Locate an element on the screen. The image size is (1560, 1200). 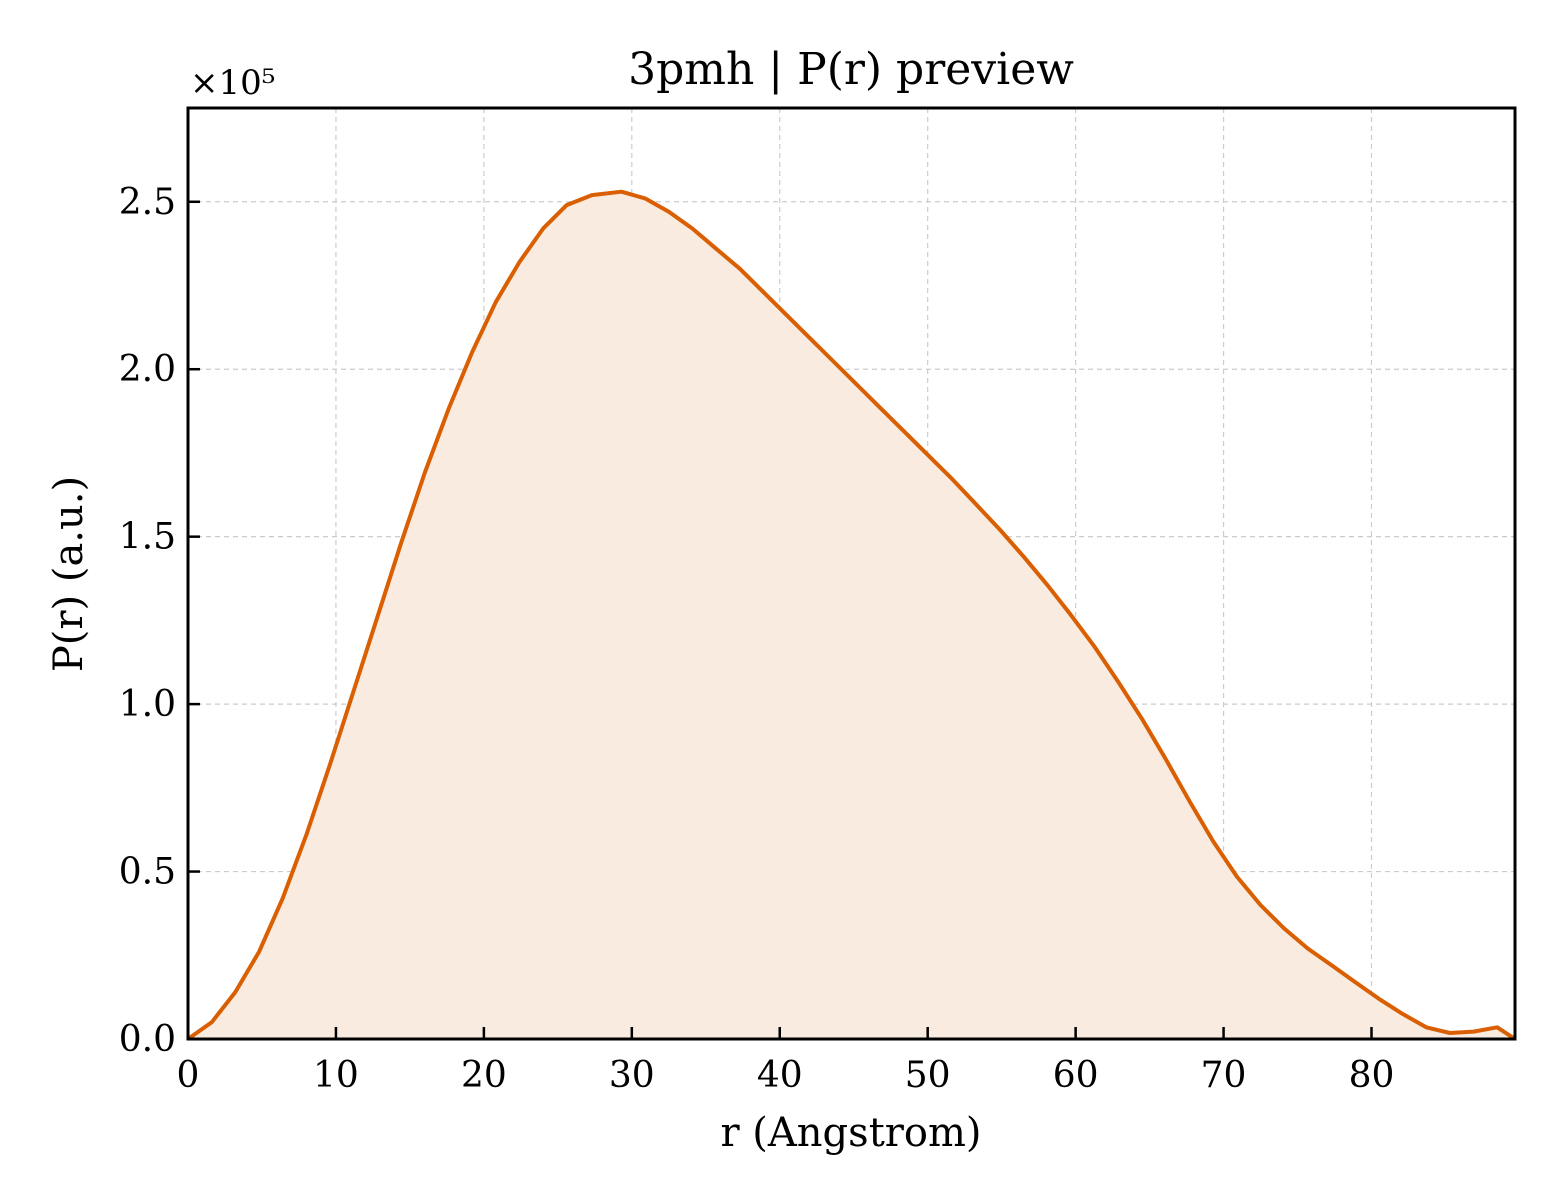
chart-title: 3pmh | P(r) preview is located at coordinates (851, 69).